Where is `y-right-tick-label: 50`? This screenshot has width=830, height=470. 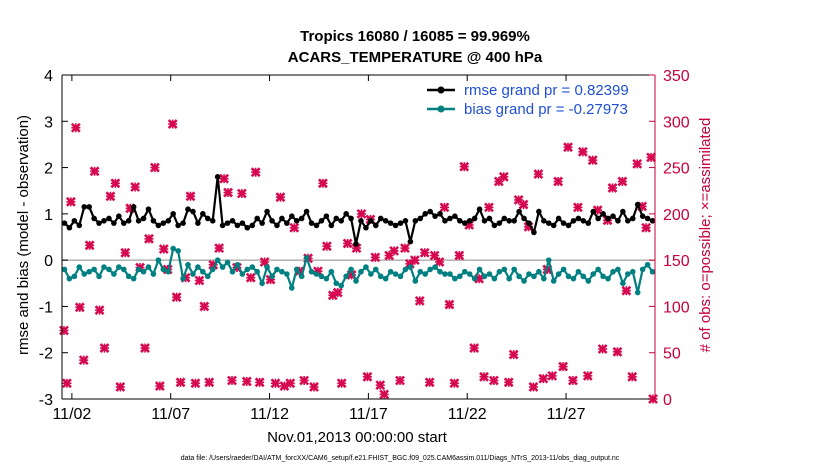 y-right-tick-label: 50 is located at coordinates (672, 354).